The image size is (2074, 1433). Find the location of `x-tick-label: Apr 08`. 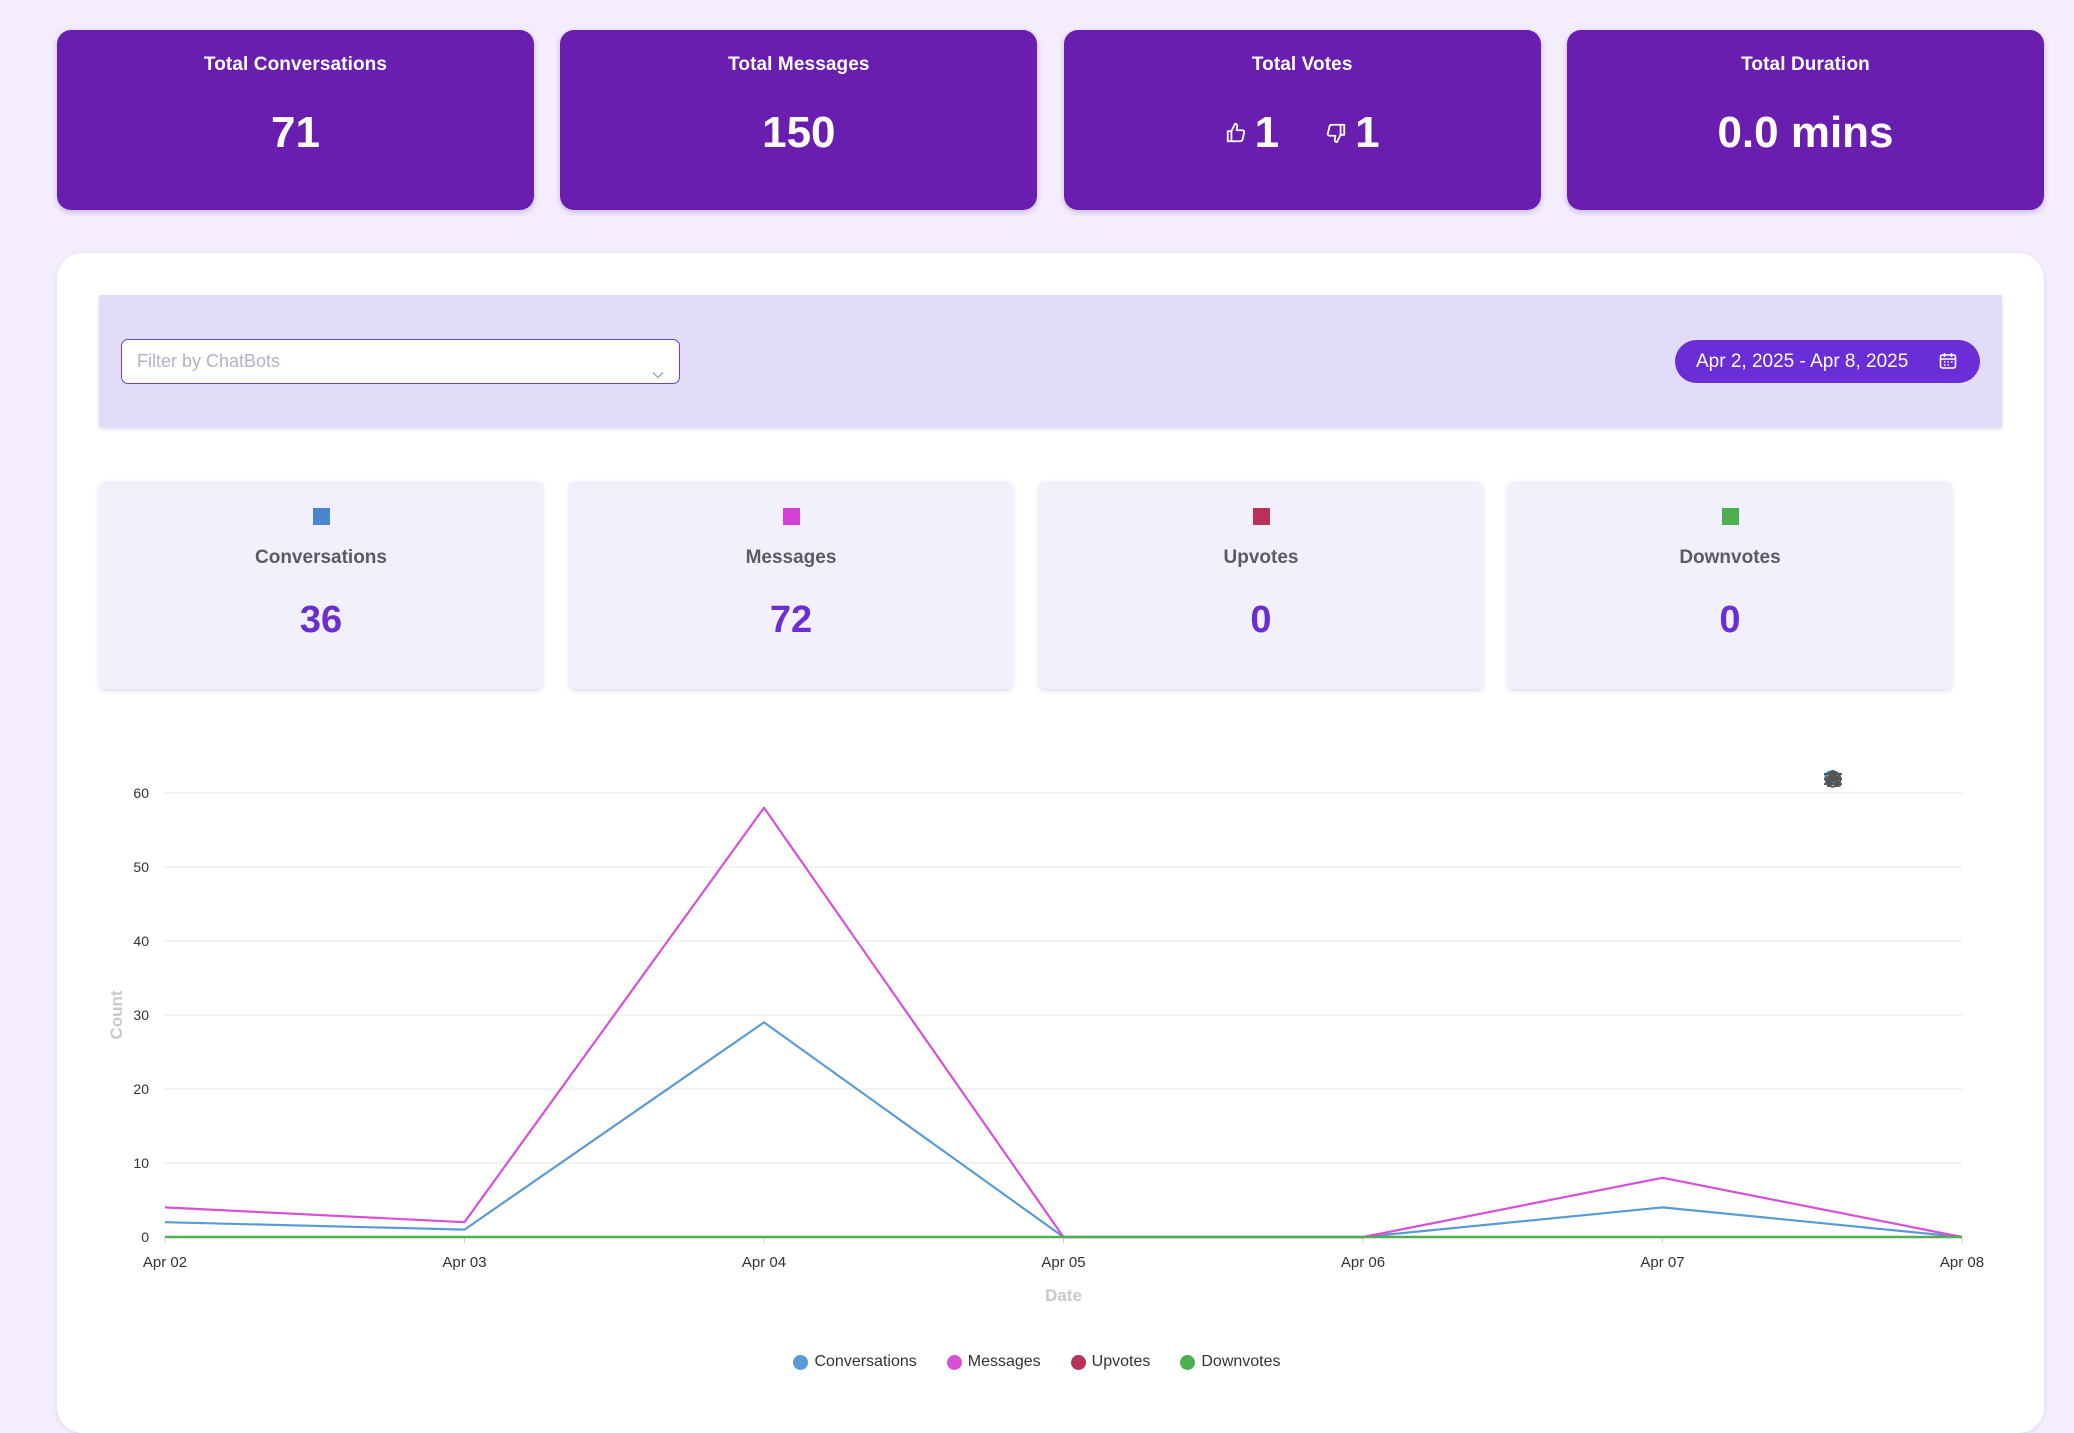

x-tick-label: Apr 08 is located at coordinates (1962, 1262).